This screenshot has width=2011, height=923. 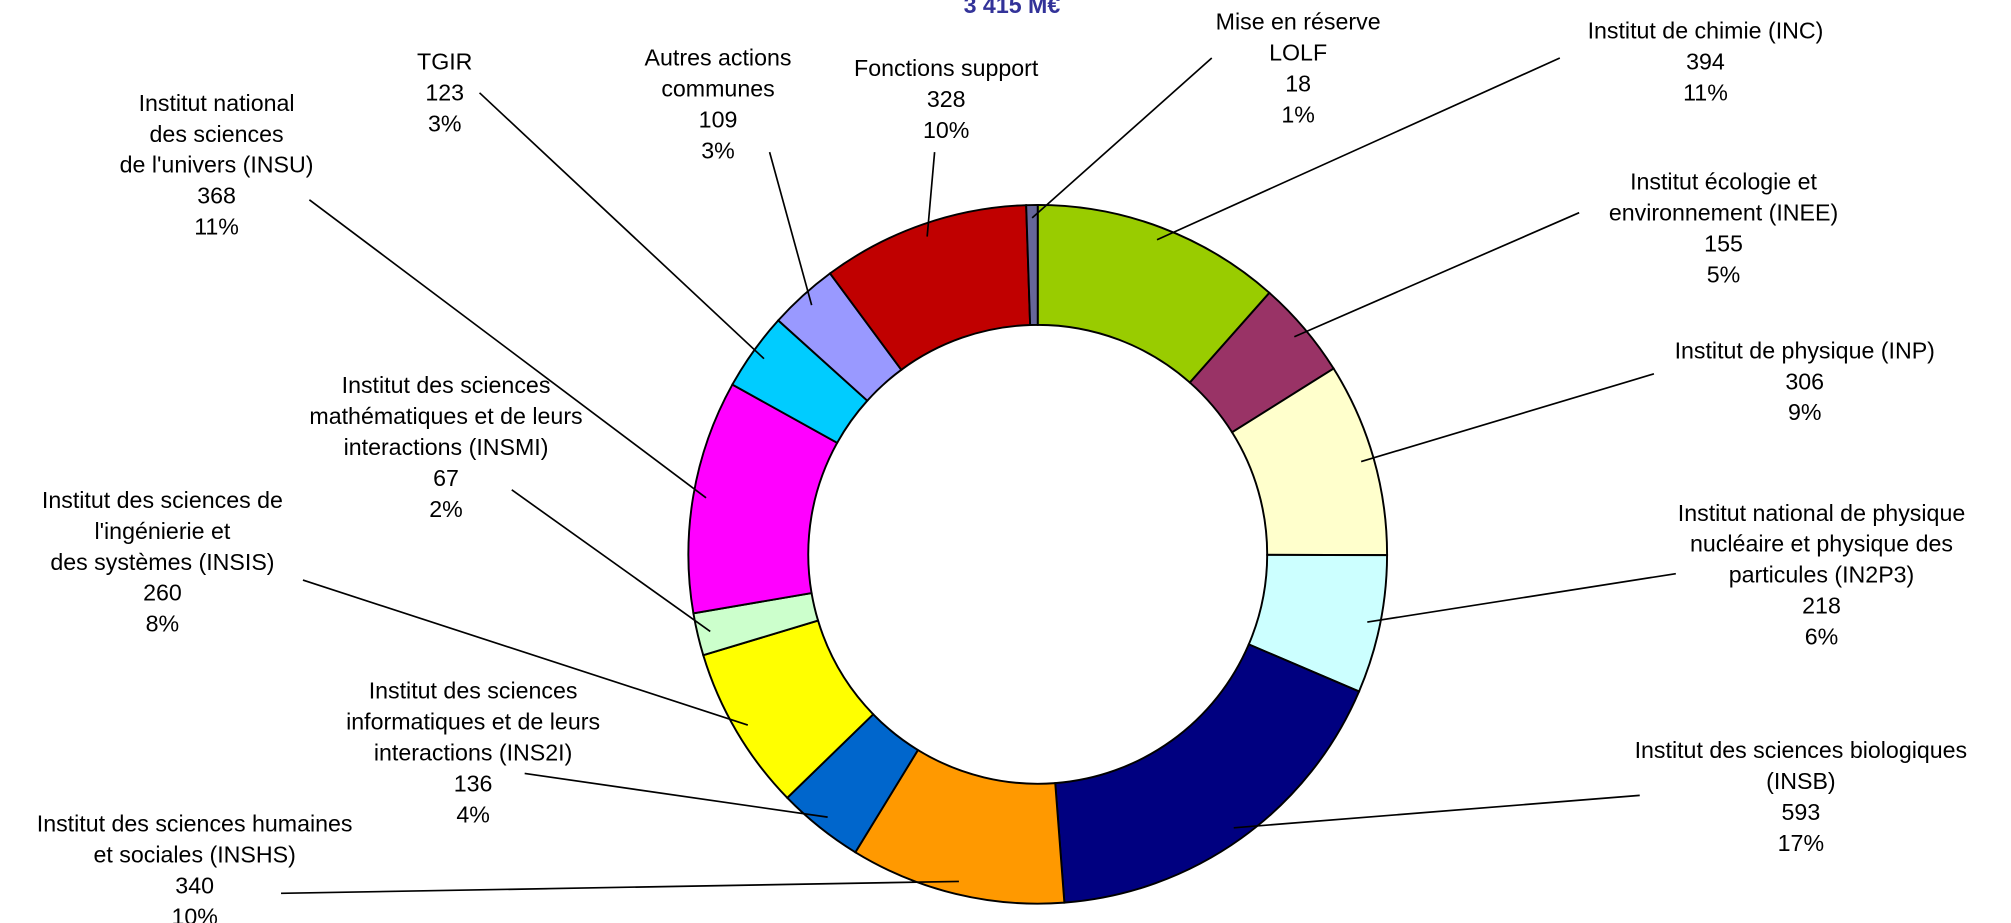 What do you see at coordinates (444, 62) in the screenshot?
I see `label-line: TGIR` at bounding box center [444, 62].